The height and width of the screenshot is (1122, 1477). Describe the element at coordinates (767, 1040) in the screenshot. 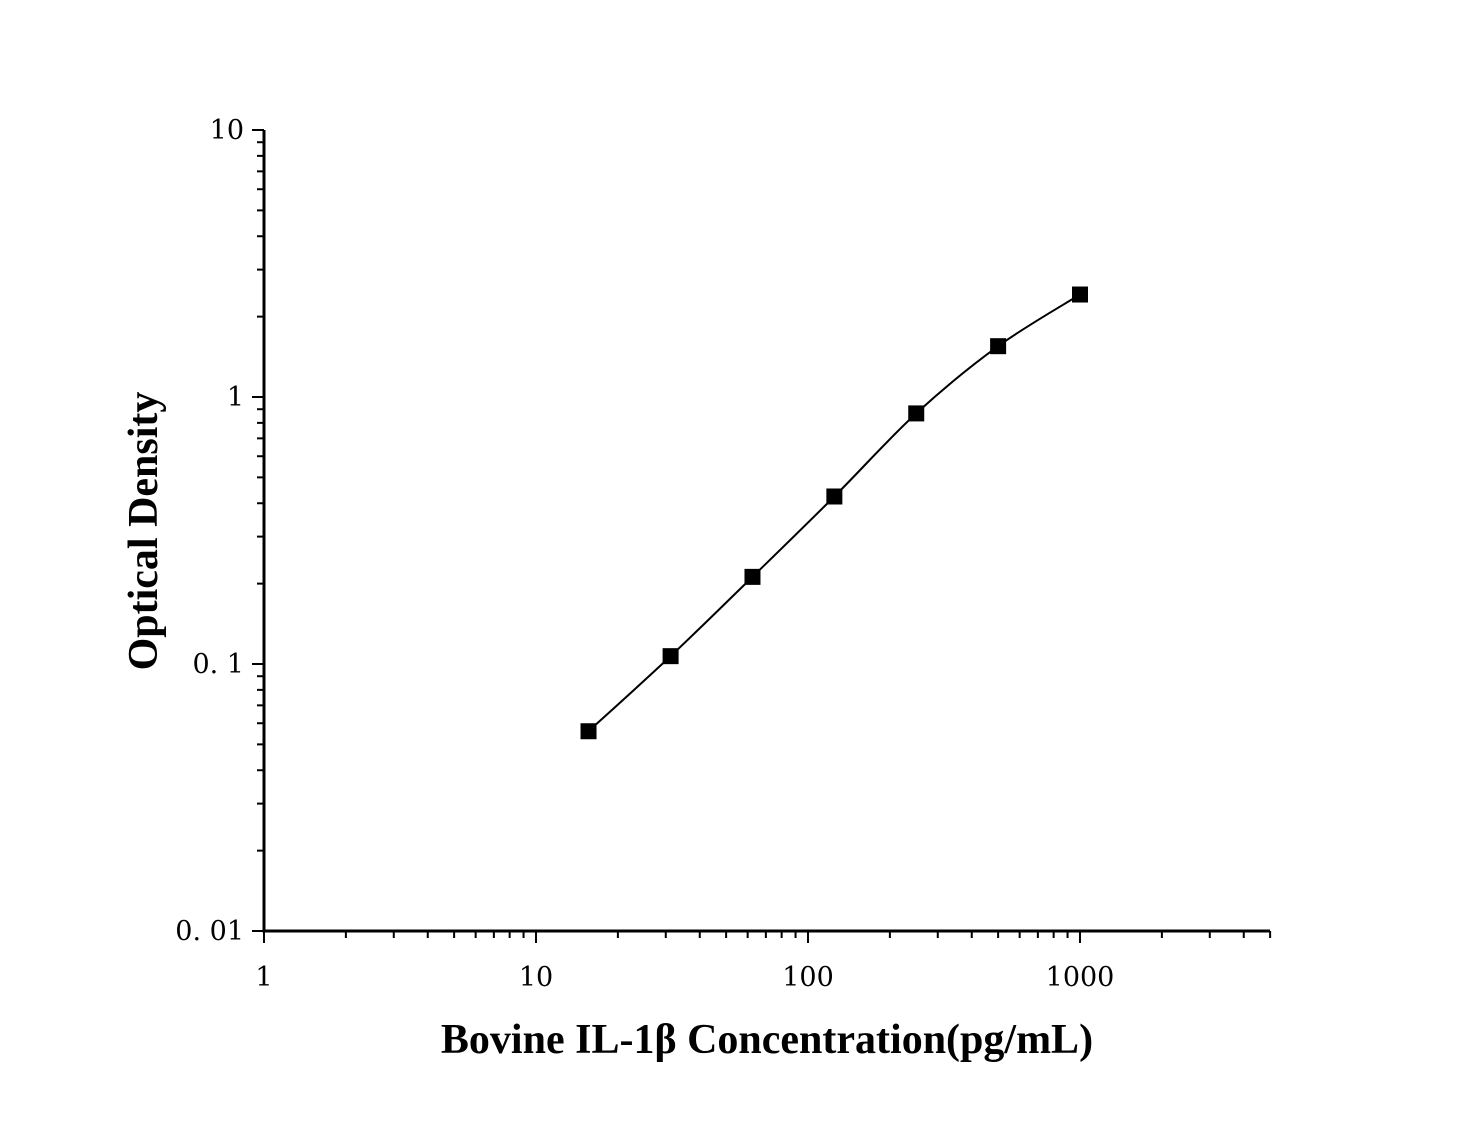

I see `x-axis-title: Bovine IL-1β Concentration(pg/mL)` at that location.